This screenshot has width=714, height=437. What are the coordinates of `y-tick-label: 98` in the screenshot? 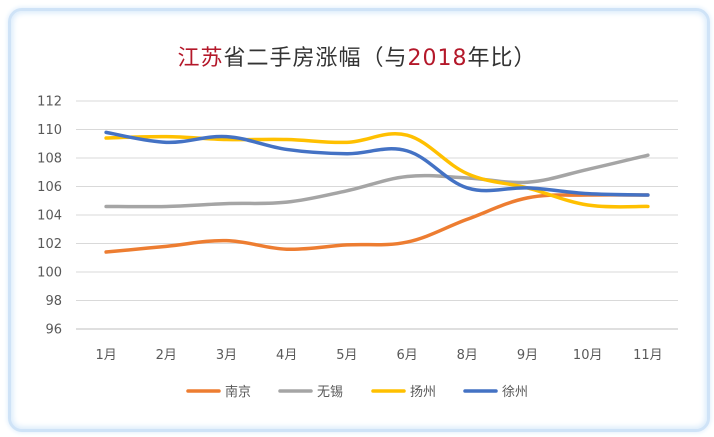 It's located at (53, 301).